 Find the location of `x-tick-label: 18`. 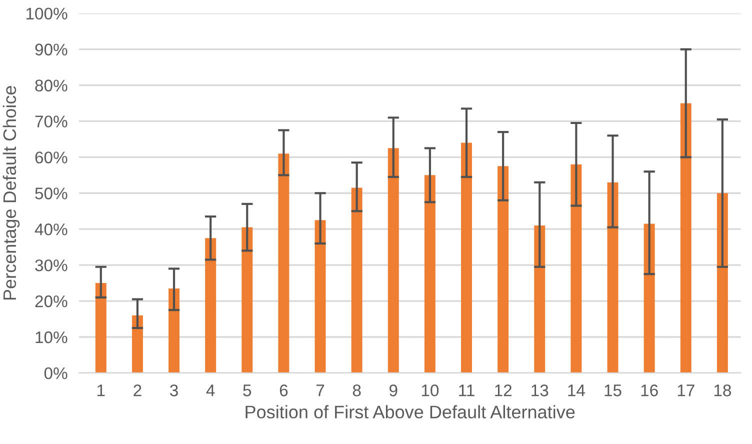

x-tick-label: 18 is located at coordinates (722, 390).